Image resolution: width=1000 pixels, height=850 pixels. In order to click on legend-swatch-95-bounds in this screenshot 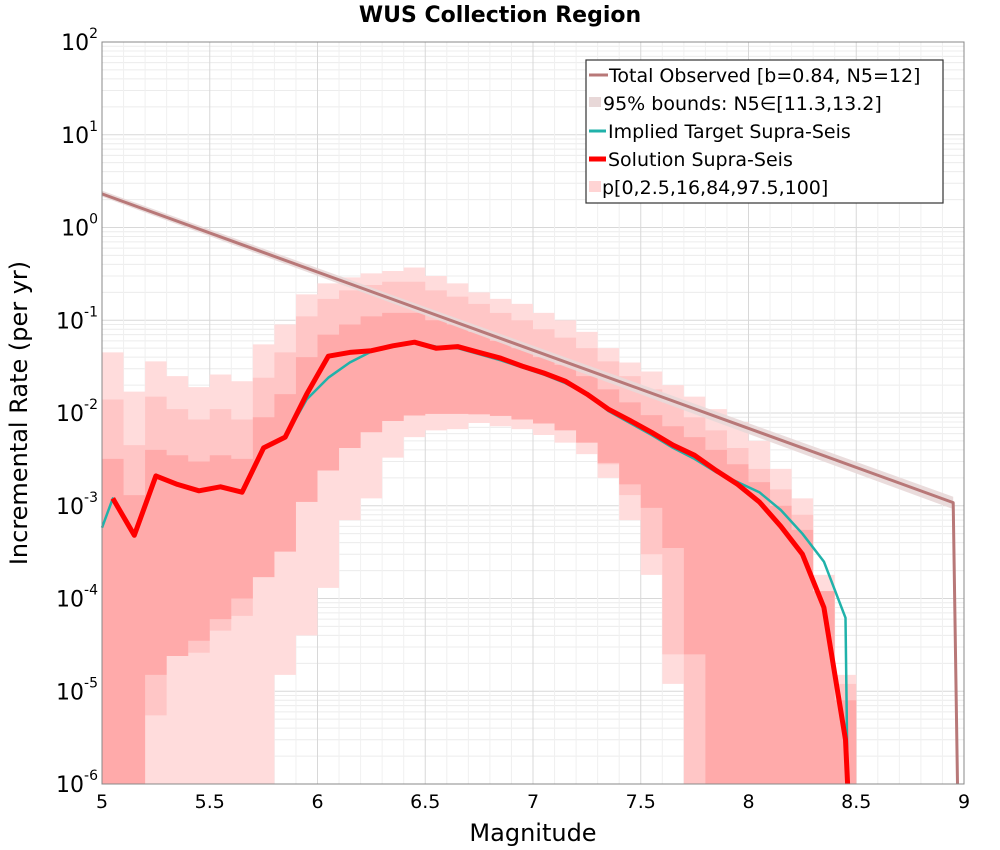, I will do `click(595, 102)`.